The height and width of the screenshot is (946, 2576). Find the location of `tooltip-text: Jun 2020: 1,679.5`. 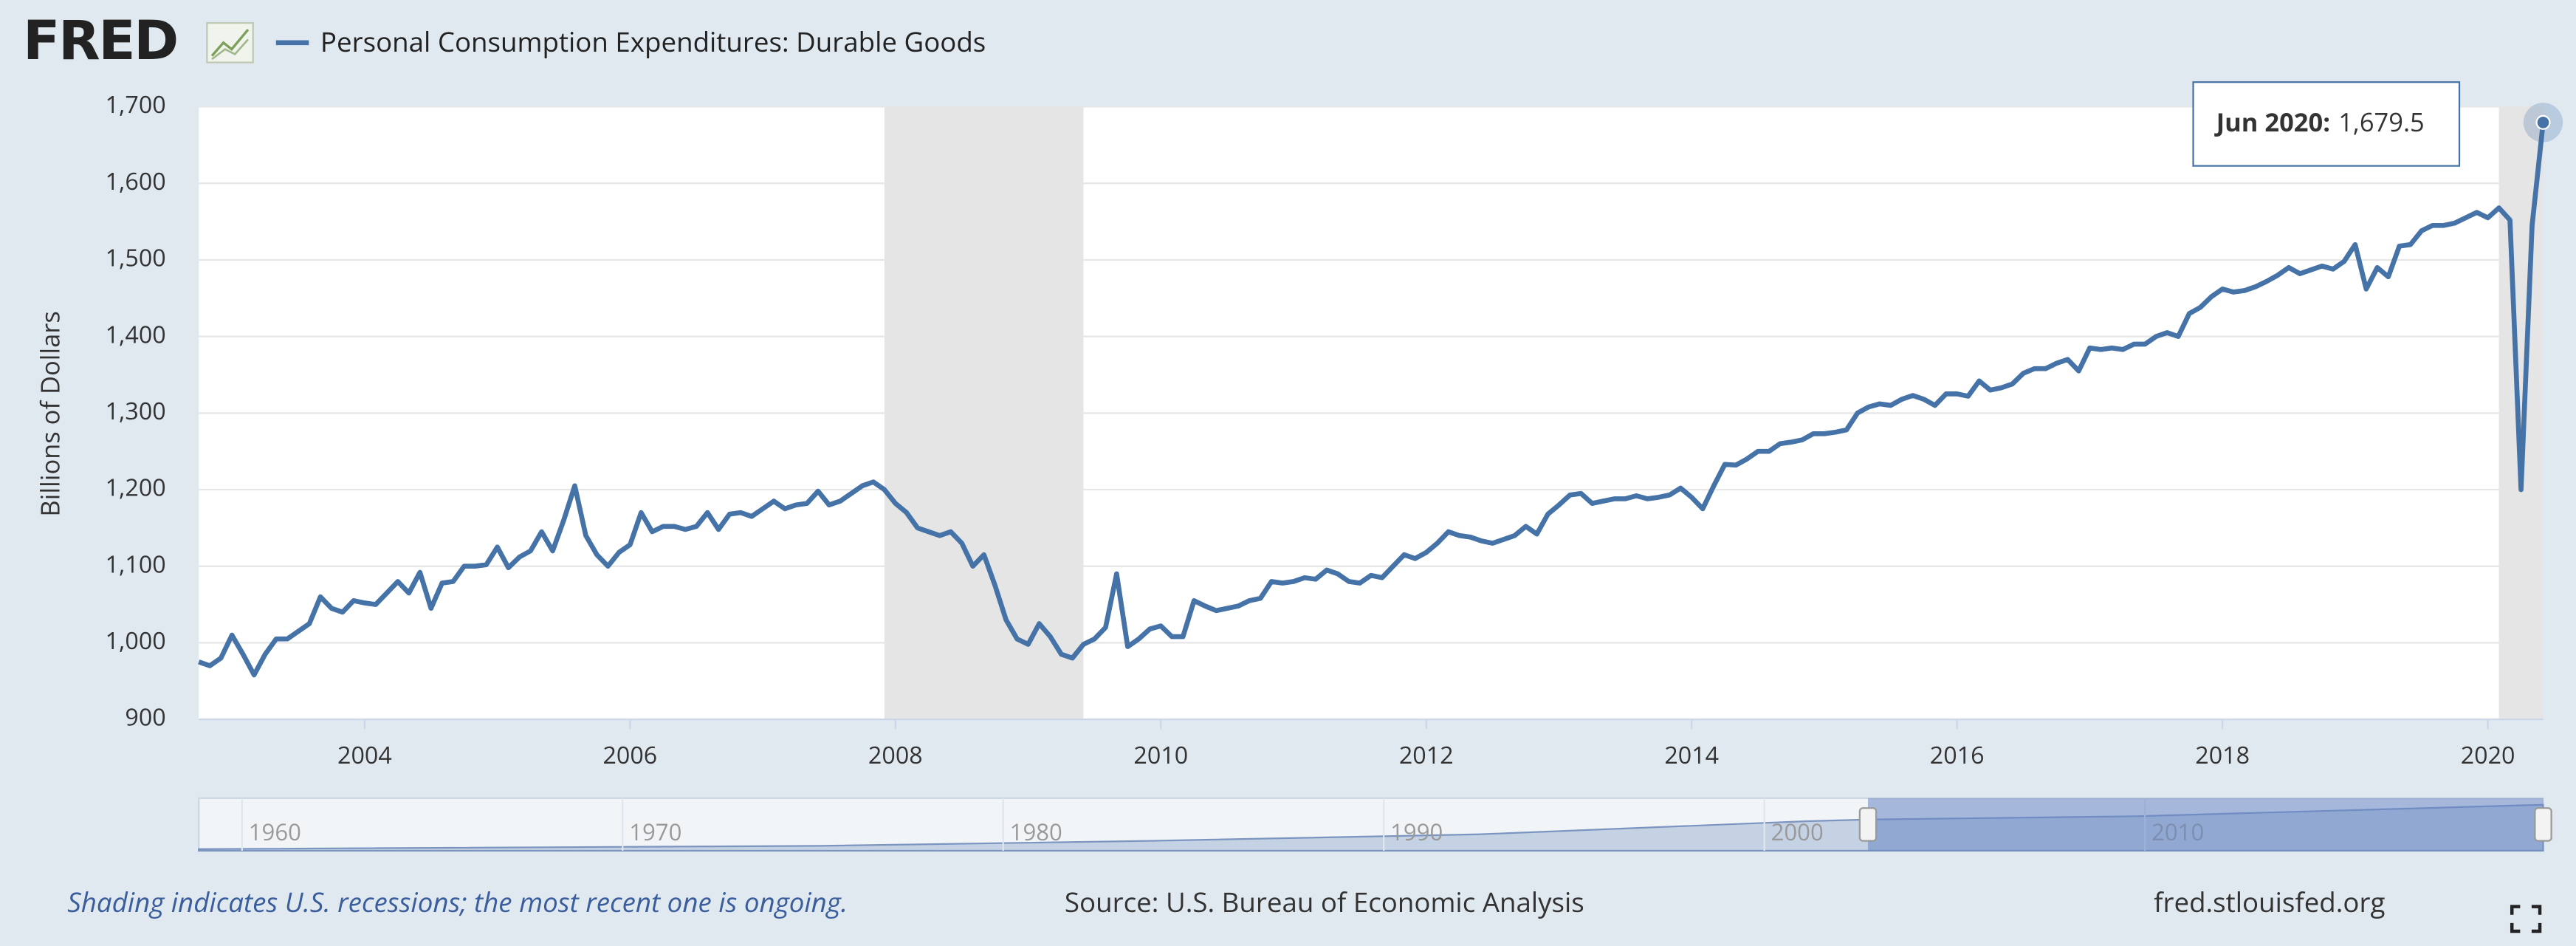

tooltip-text: Jun 2020: 1,679.5 is located at coordinates (2319, 122).